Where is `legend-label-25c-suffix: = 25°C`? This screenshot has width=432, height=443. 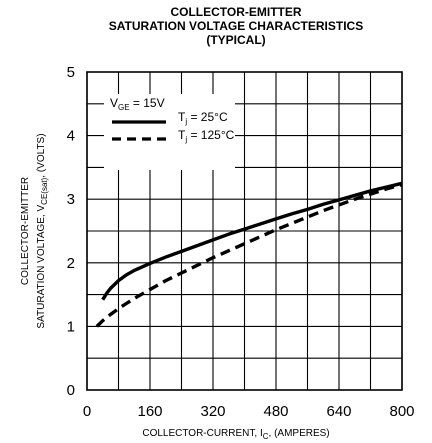 legend-label-25c-suffix: = 25°C is located at coordinates (207, 117).